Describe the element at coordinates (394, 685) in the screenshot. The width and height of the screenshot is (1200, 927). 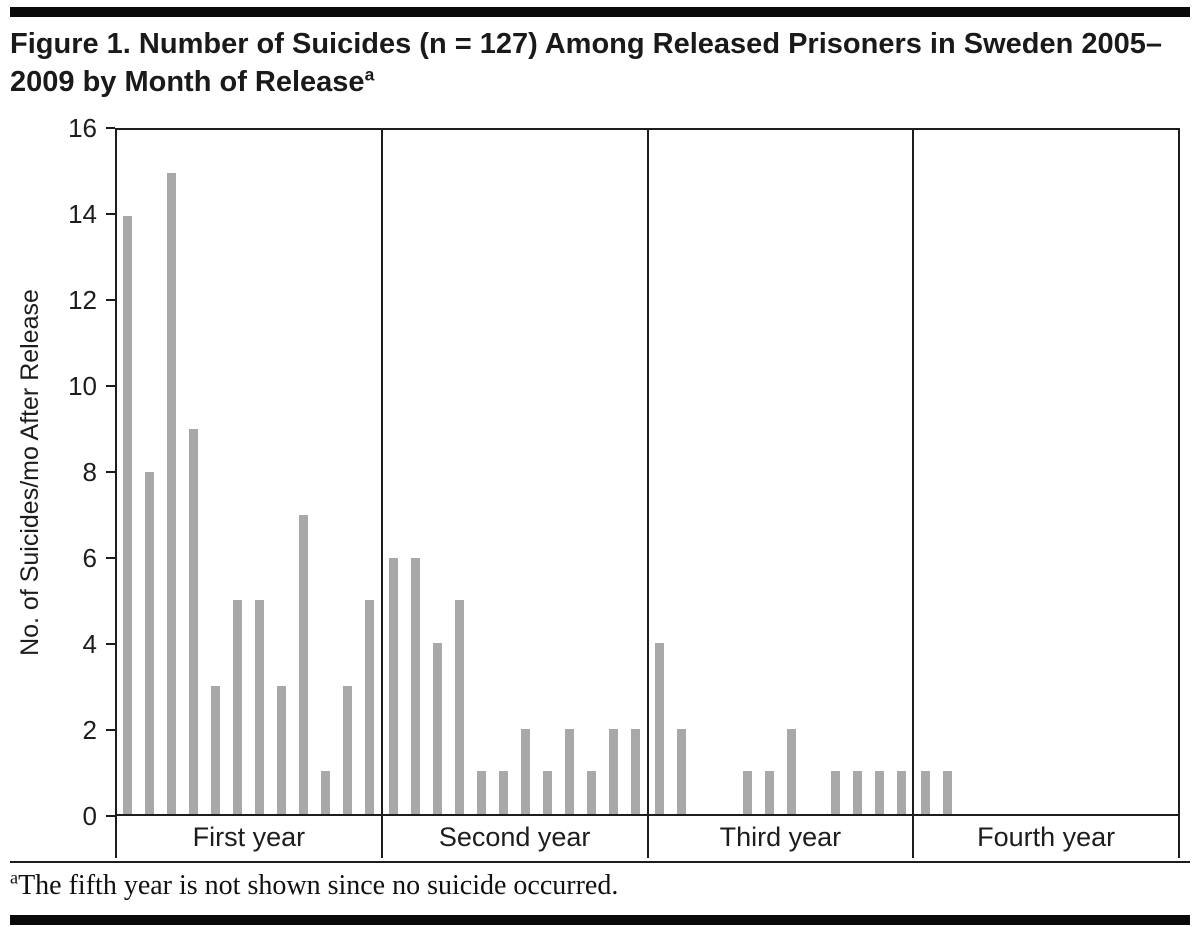
I see `bar-year2-month1` at that location.